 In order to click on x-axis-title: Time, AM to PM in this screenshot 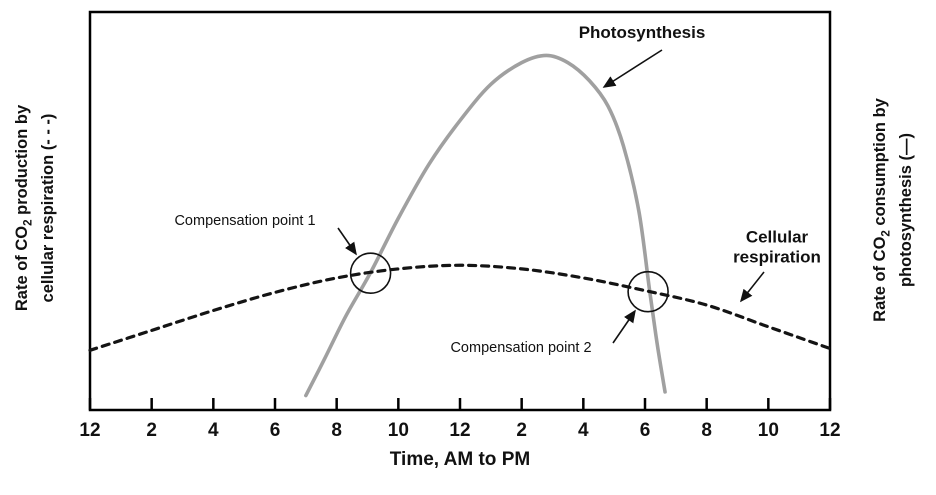, I will do `click(460, 459)`.